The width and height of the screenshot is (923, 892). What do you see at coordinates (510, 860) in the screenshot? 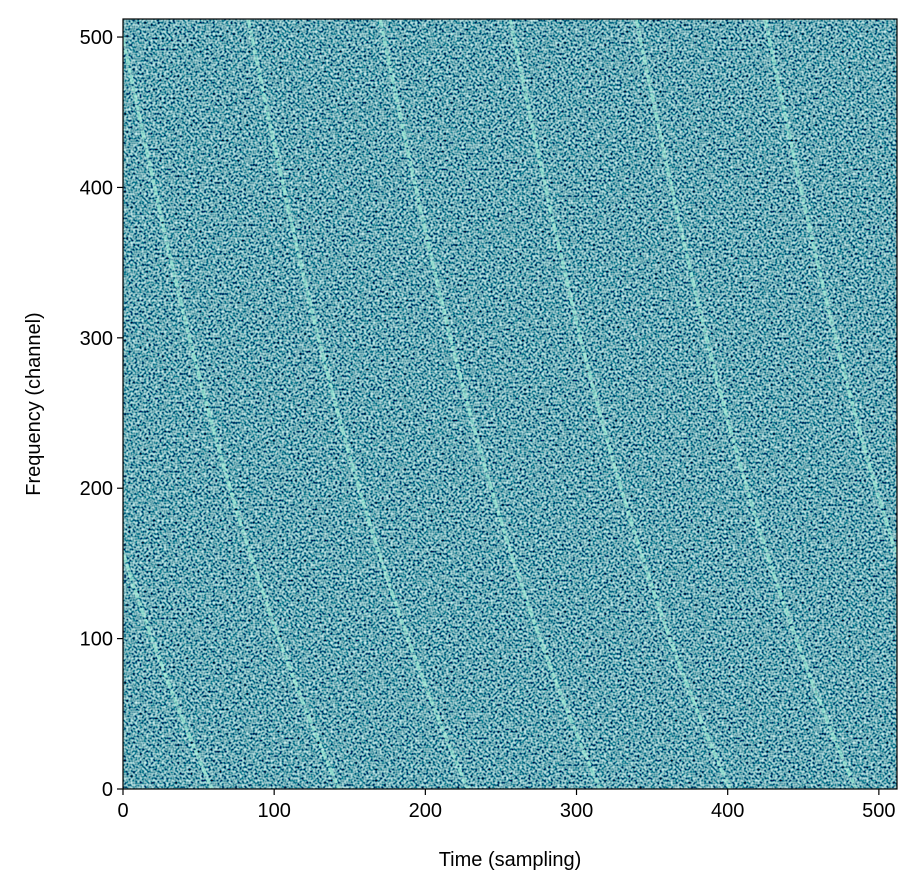
I see `x-axis-label: Time (sampling)` at bounding box center [510, 860].